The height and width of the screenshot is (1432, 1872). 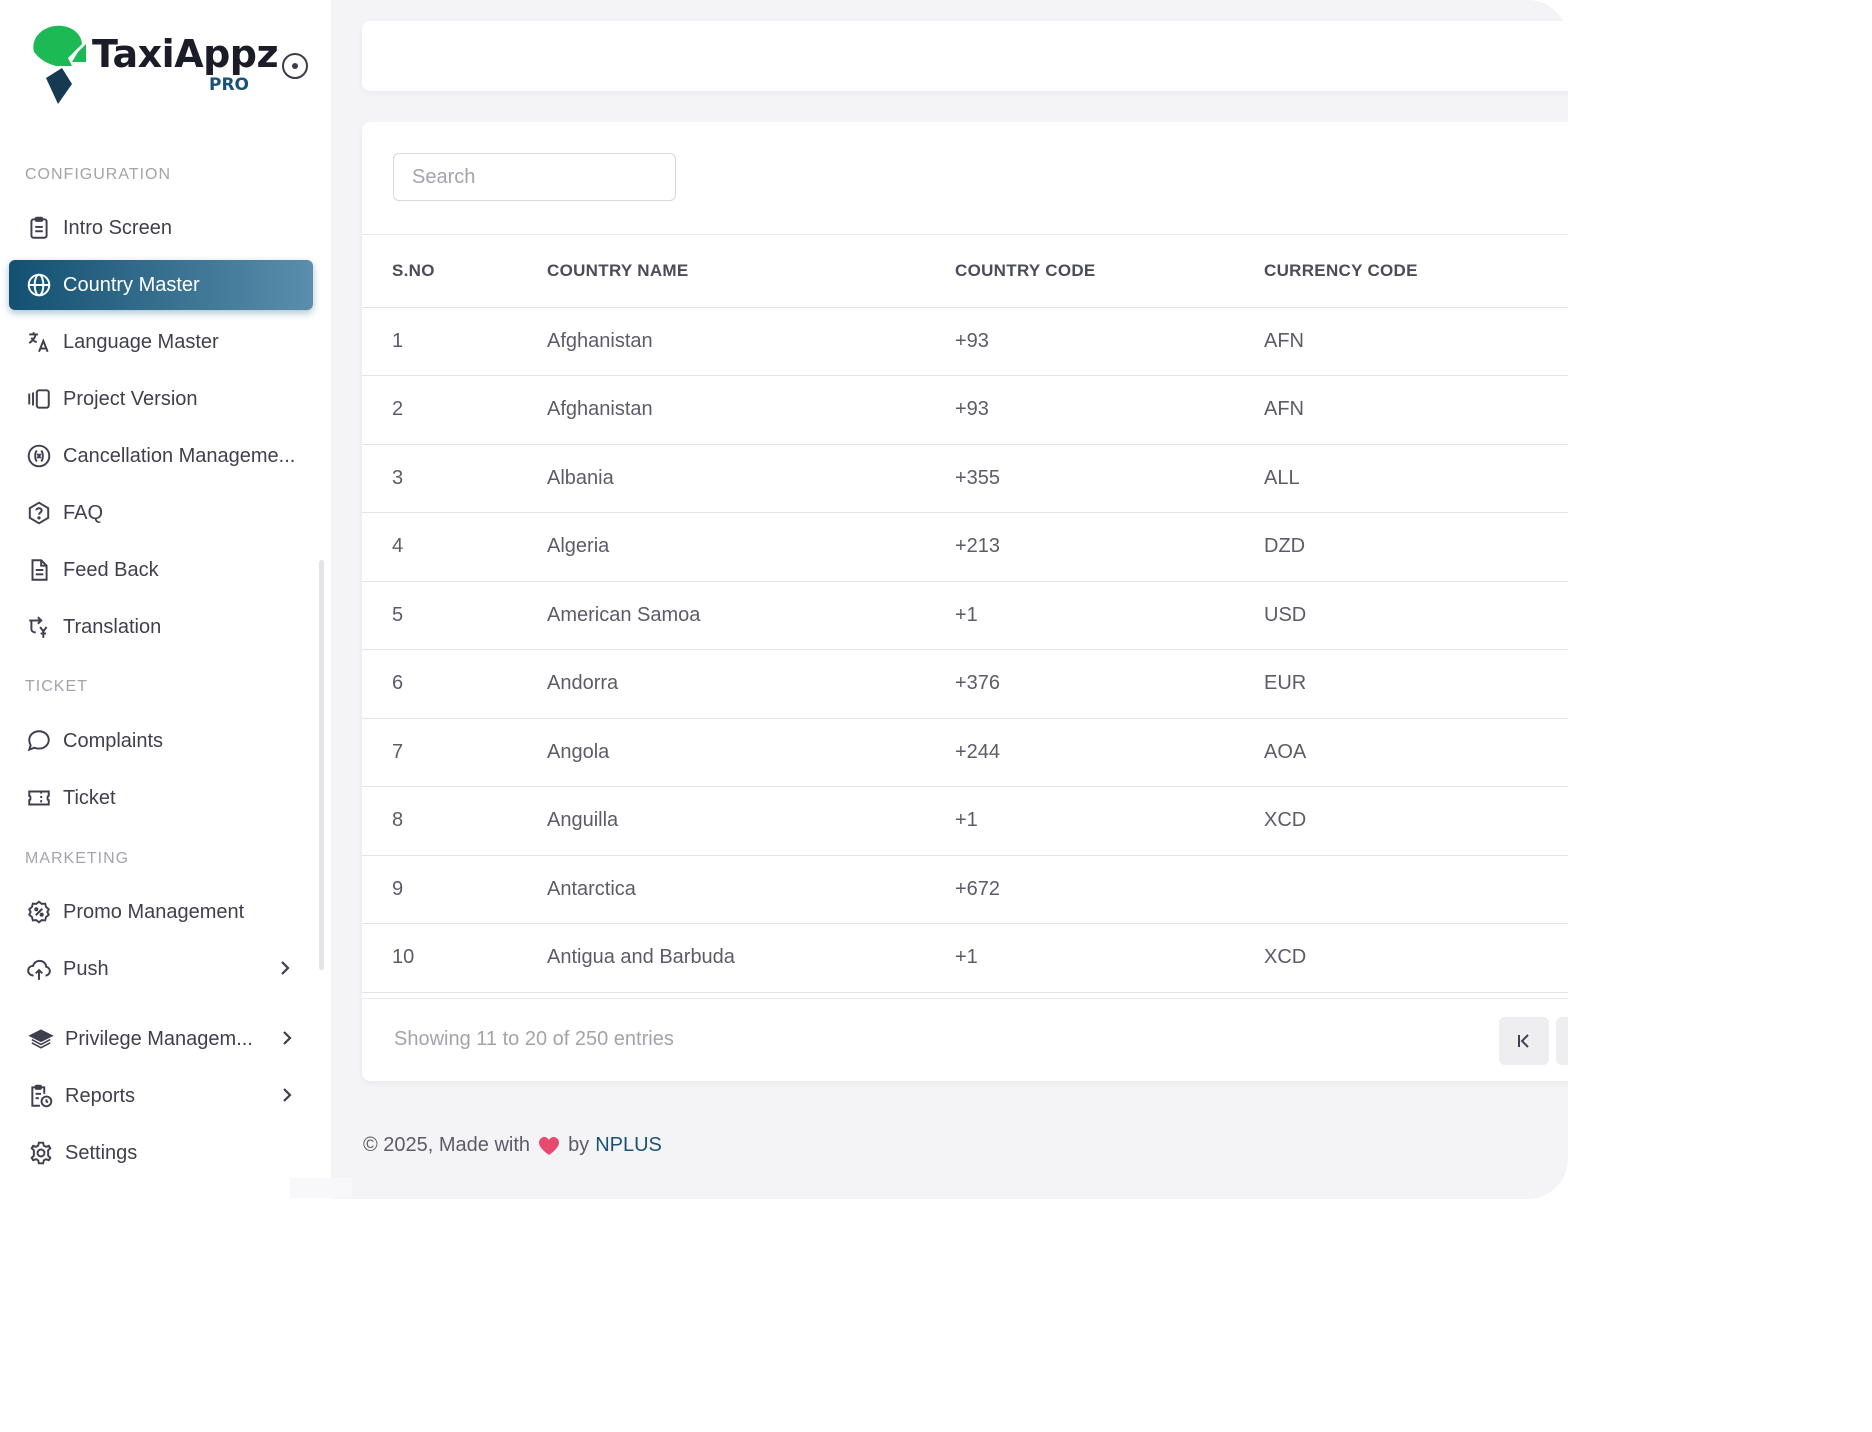 What do you see at coordinates (321, 765) in the screenshot?
I see `sidebar-scrollbar` at bounding box center [321, 765].